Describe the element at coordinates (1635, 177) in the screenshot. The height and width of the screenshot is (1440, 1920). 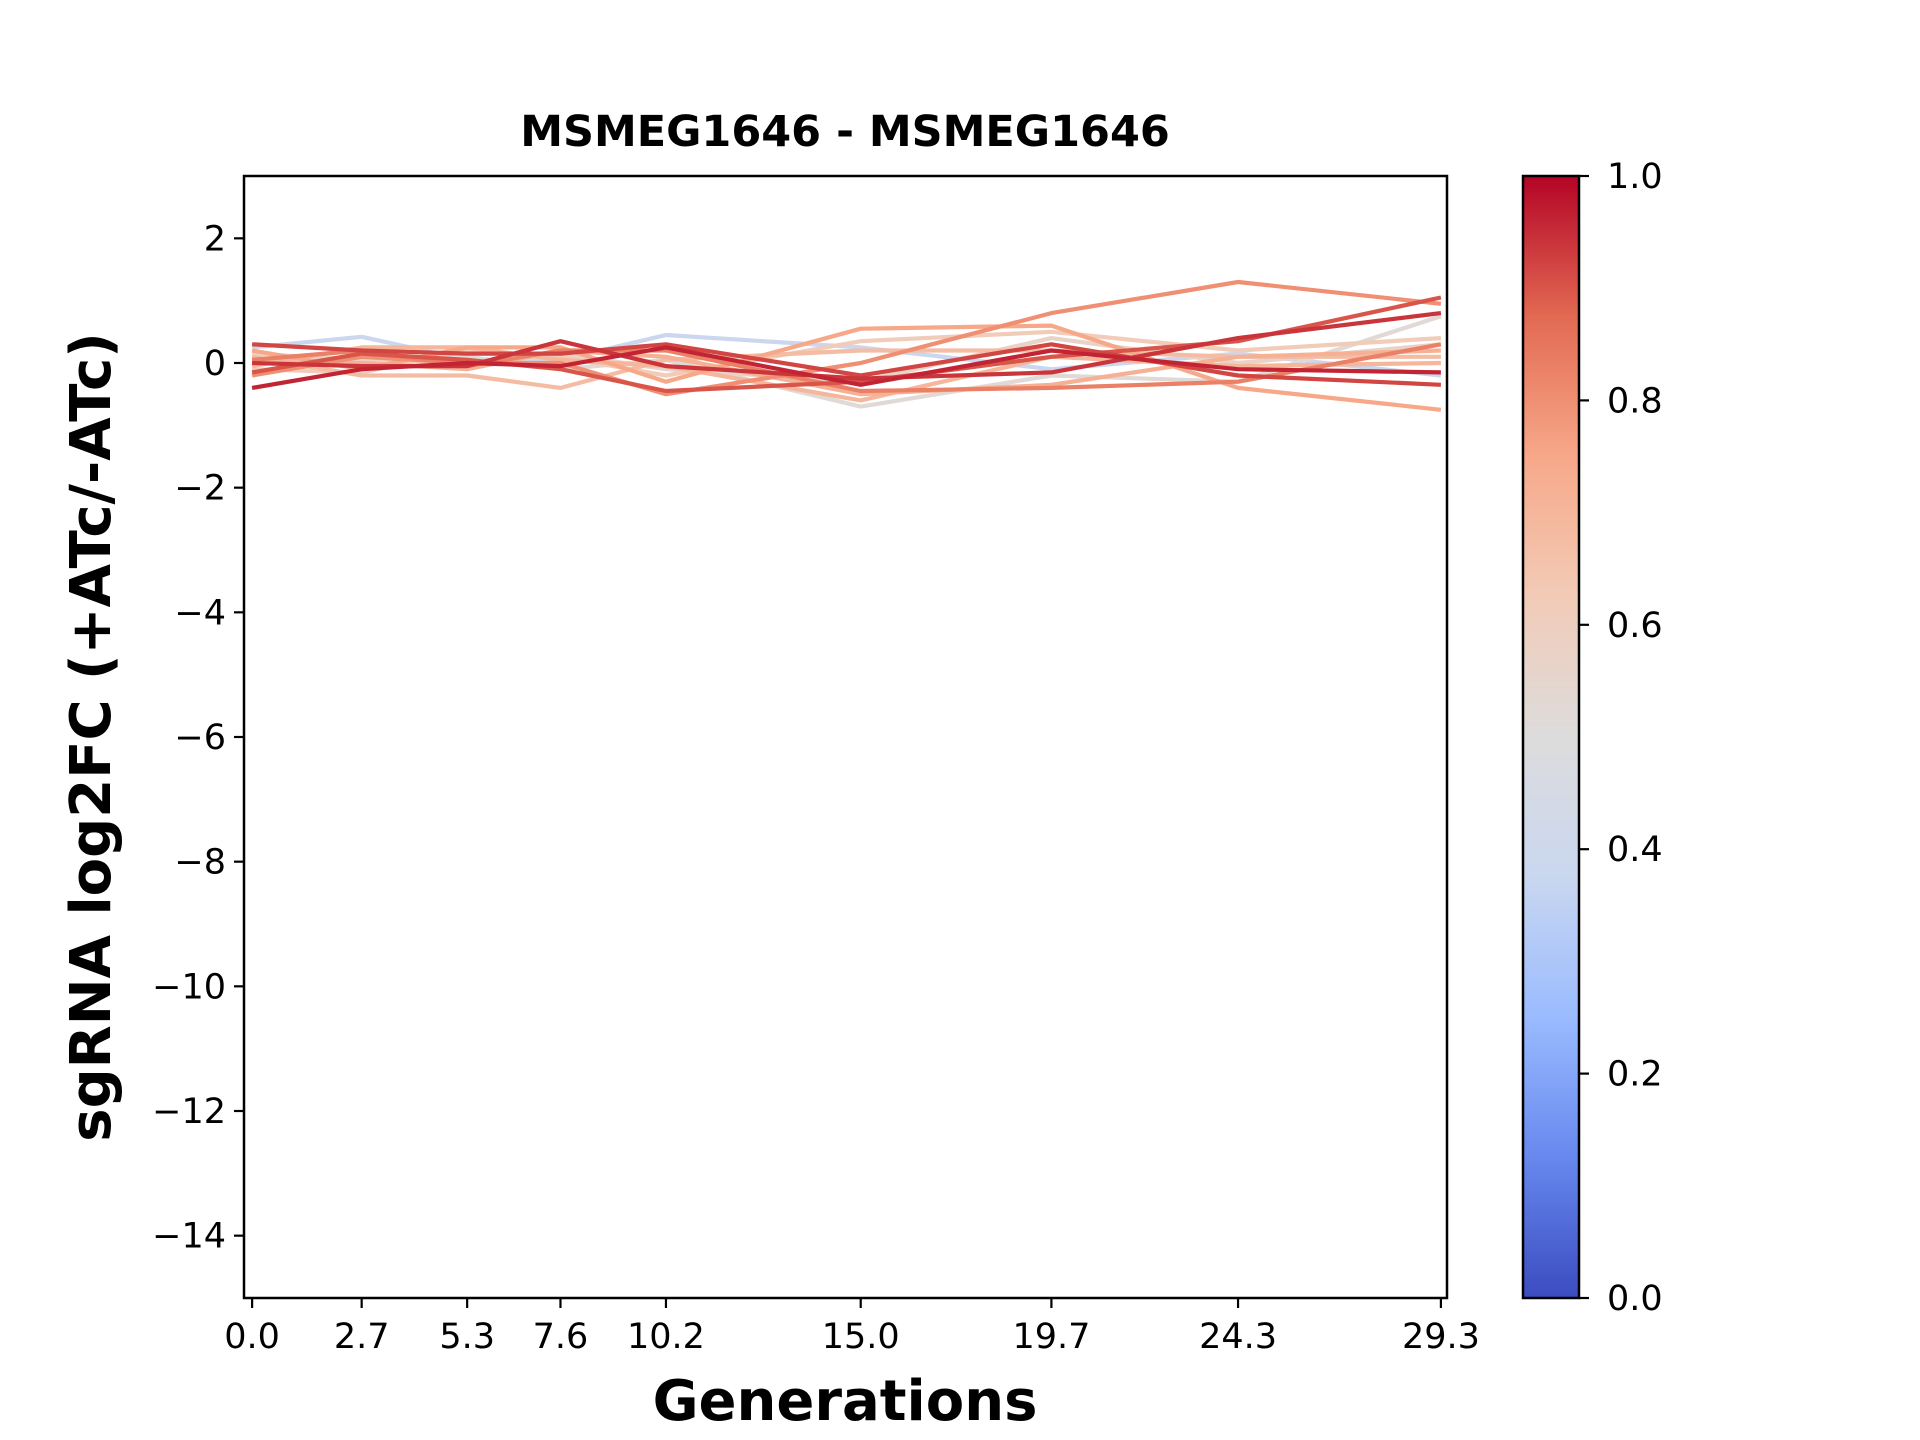
I see `colorbar-tick-label: 1.0` at that location.